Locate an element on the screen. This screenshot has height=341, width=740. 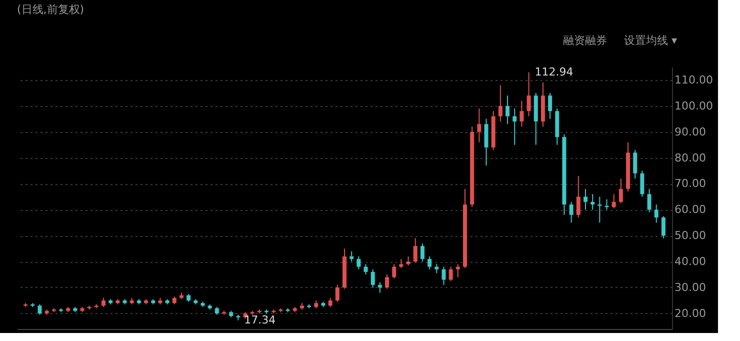
y-tick-label: 60.00 is located at coordinates (690, 209).